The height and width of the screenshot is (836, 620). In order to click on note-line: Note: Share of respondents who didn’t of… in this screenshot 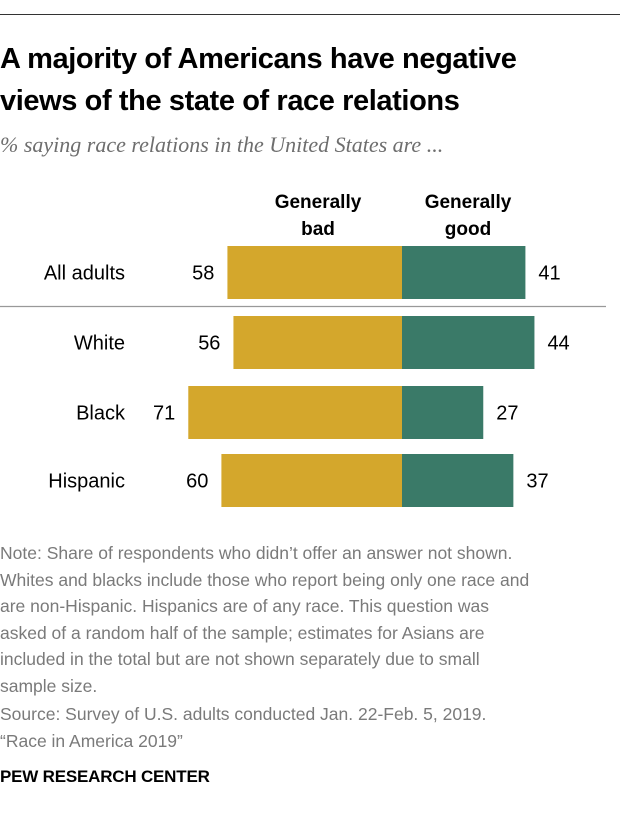, I will do `click(256, 553)`.